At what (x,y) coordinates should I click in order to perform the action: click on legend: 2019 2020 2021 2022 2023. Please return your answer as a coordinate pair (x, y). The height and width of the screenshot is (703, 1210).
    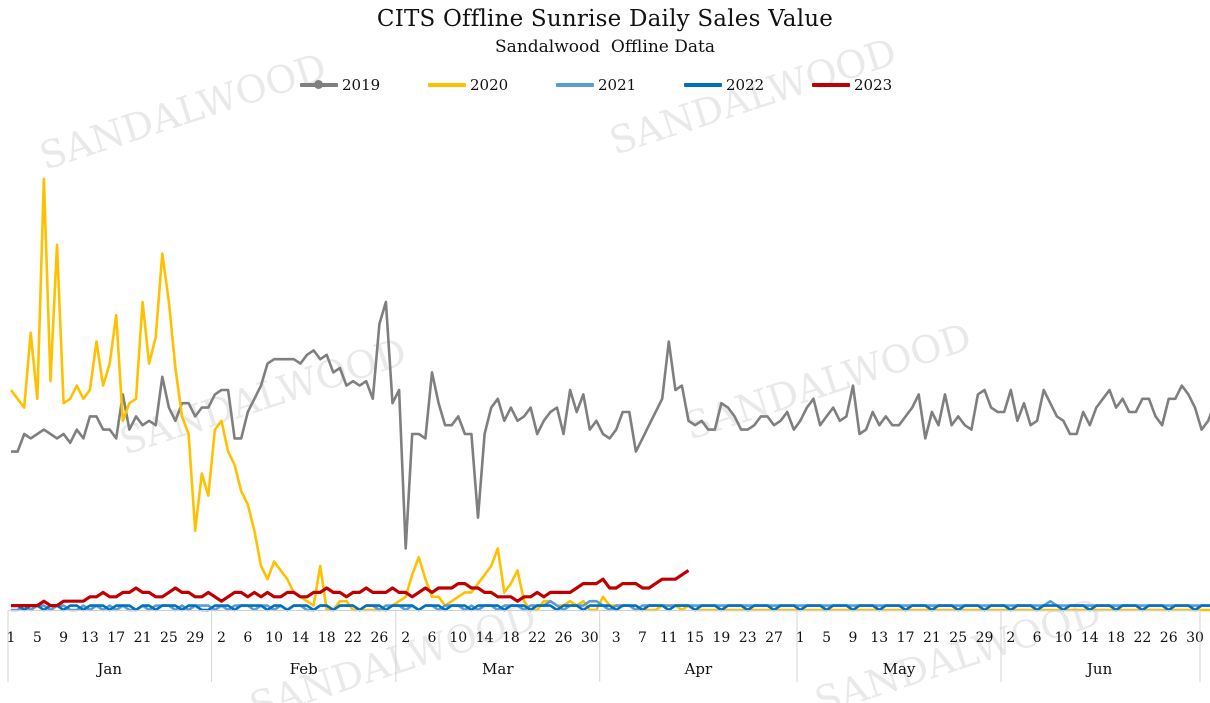
    Looking at the image, I should click on (620, 85).